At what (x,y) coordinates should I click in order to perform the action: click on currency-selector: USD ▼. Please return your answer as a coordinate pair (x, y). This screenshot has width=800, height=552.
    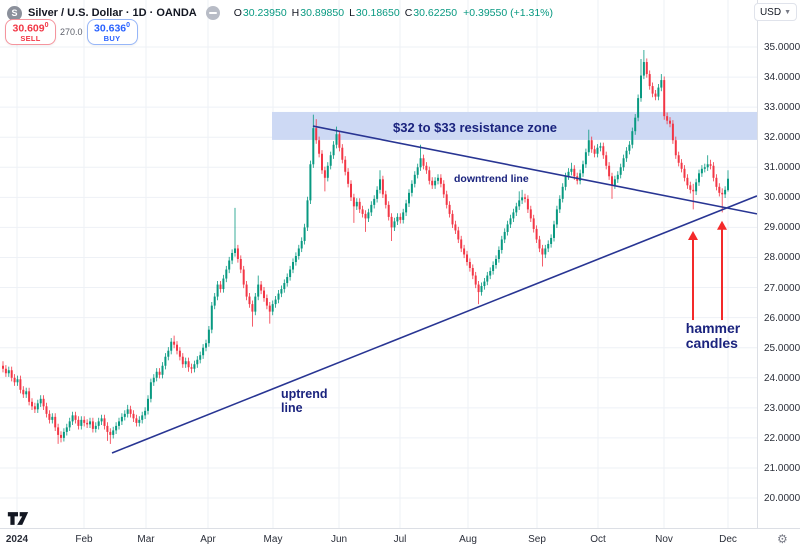
    Looking at the image, I should click on (775, 12).